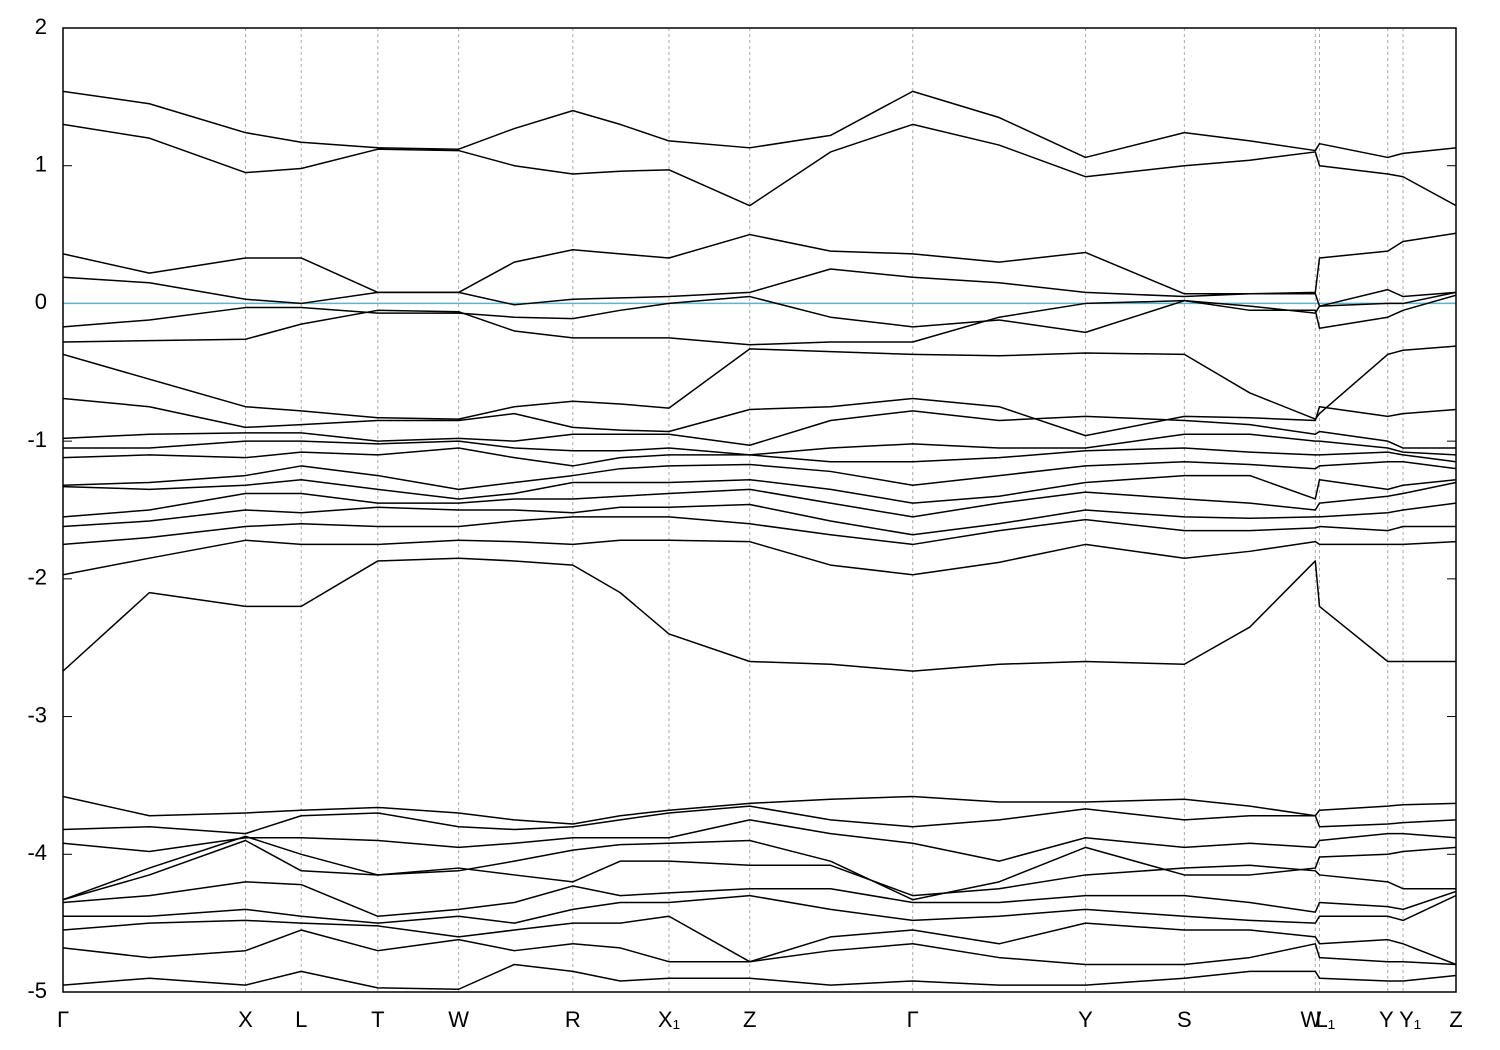 This screenshot has width=1500, height=1050. Describe the element at coordinates (301, 1019) in the screenshot. I see `x-tick-label: L` at that location.